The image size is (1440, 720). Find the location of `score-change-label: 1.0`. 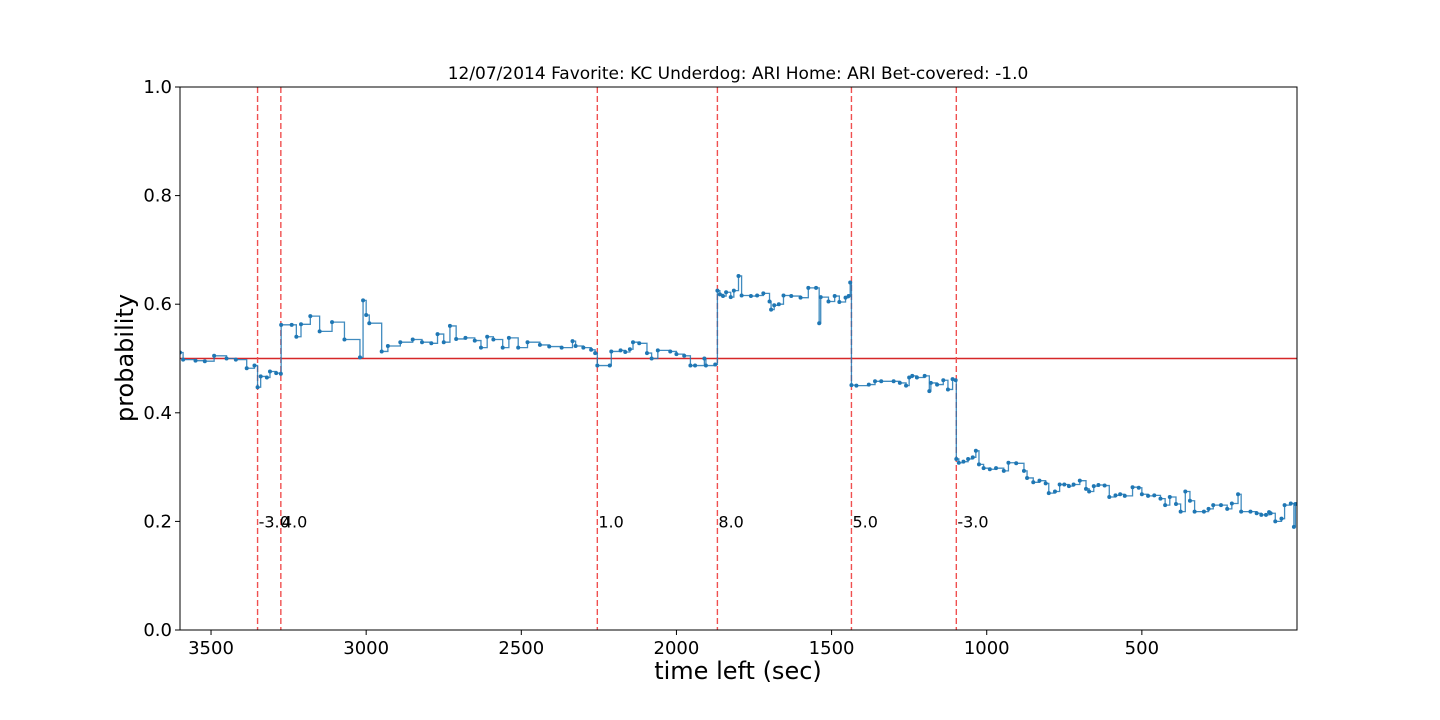

score-change-label: 1.0 is located at coordinates (610, 521).